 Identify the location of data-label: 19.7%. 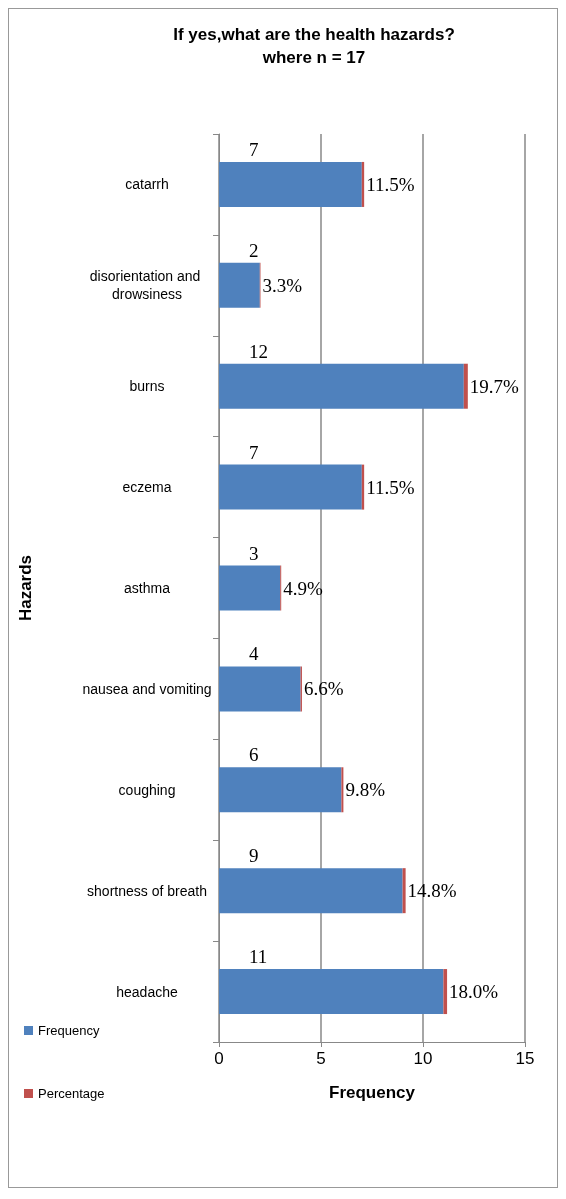
(494, 386).